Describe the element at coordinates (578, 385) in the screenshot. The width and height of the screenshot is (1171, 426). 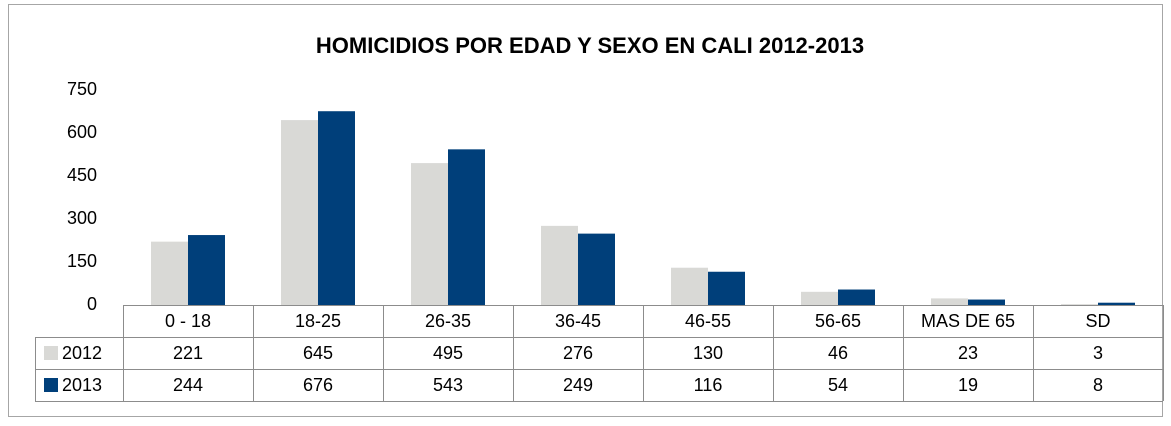
I see `table-value: 249` at that location.